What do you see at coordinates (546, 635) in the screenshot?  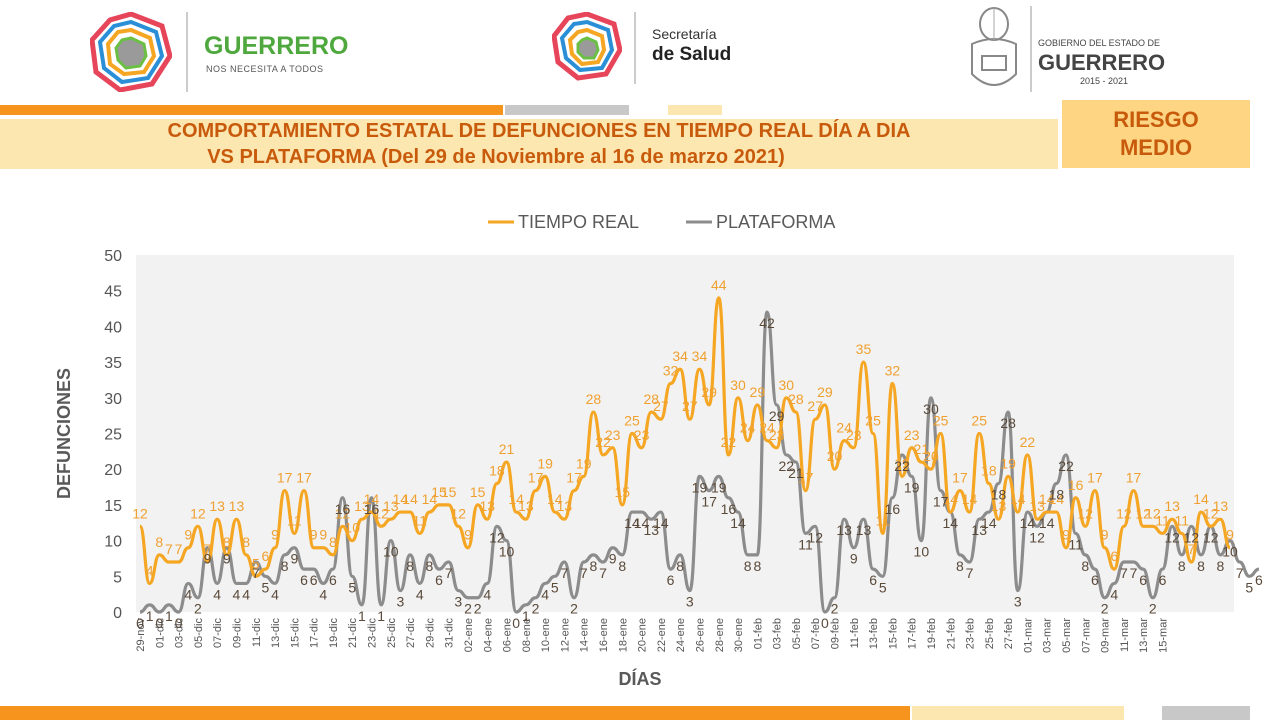 I see `x-tick-label: 10-ene` at bounding box center [546, 635].